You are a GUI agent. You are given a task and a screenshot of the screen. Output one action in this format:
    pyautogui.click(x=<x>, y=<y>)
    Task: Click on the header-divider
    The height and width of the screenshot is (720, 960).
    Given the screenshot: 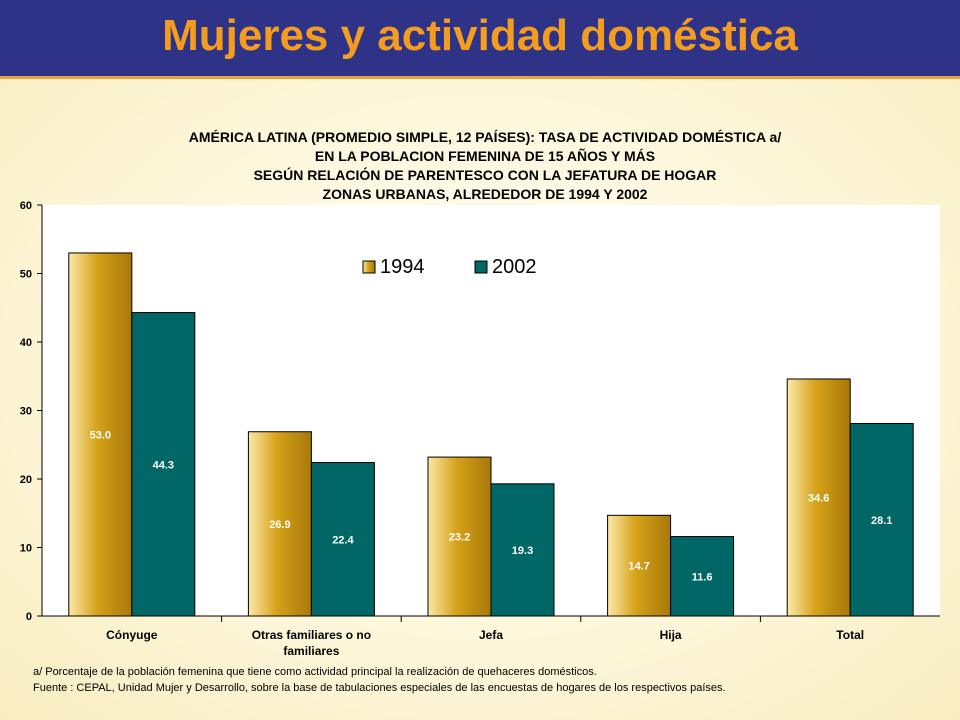 What is the action you would take?
    pyautogui.click(x=480, y=77)
    